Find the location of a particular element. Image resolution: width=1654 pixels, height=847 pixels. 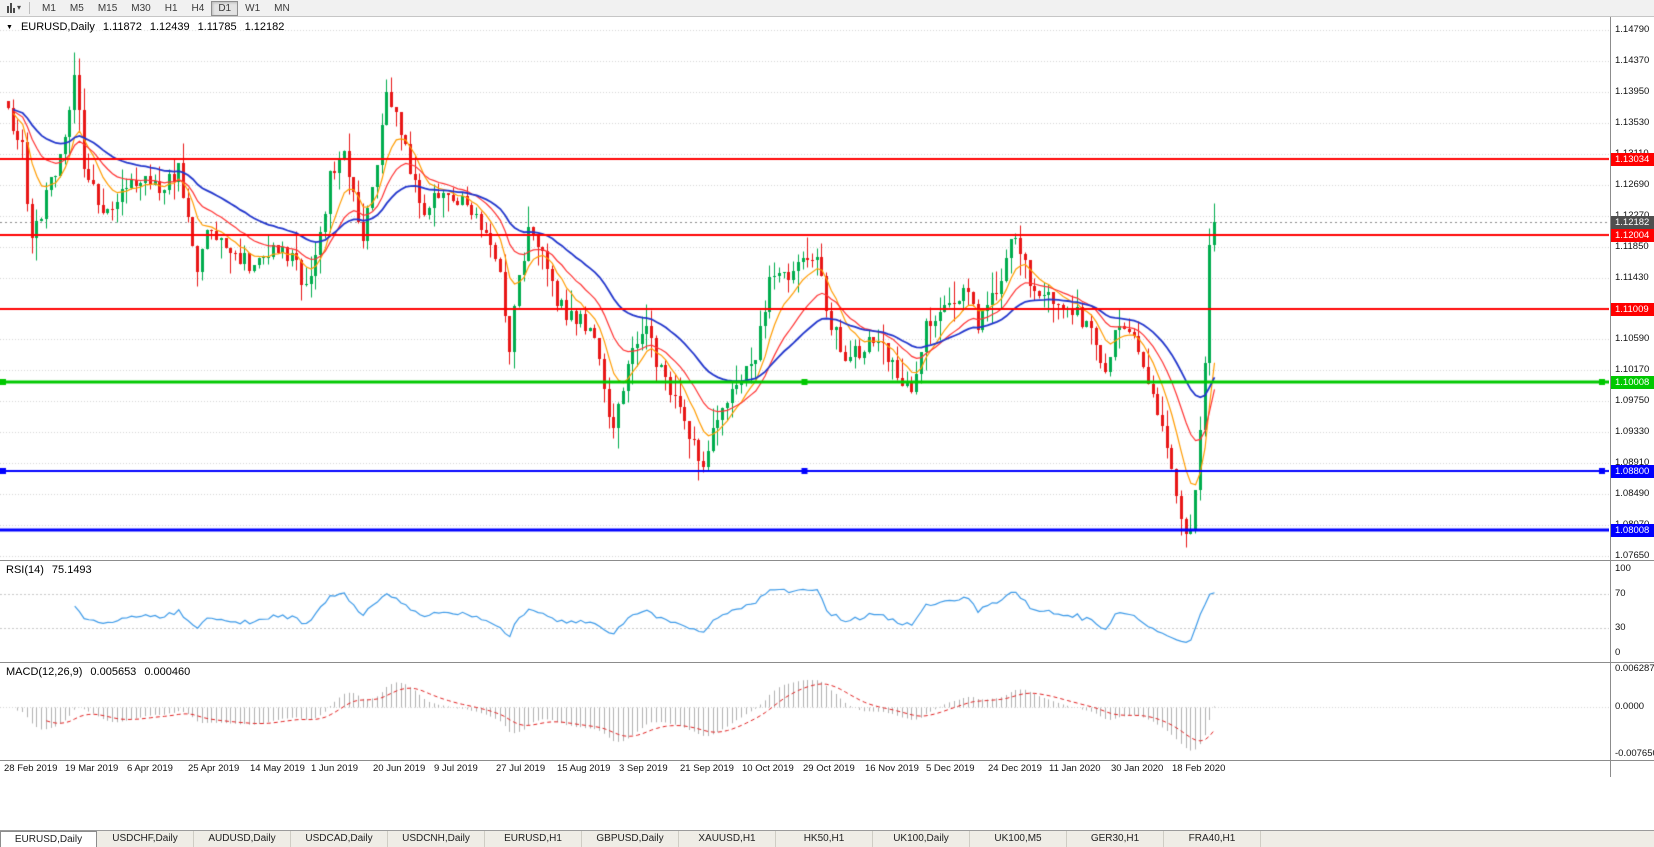

time-scale-label: 1 Jun 2019 is located at coordinates (335, 768).